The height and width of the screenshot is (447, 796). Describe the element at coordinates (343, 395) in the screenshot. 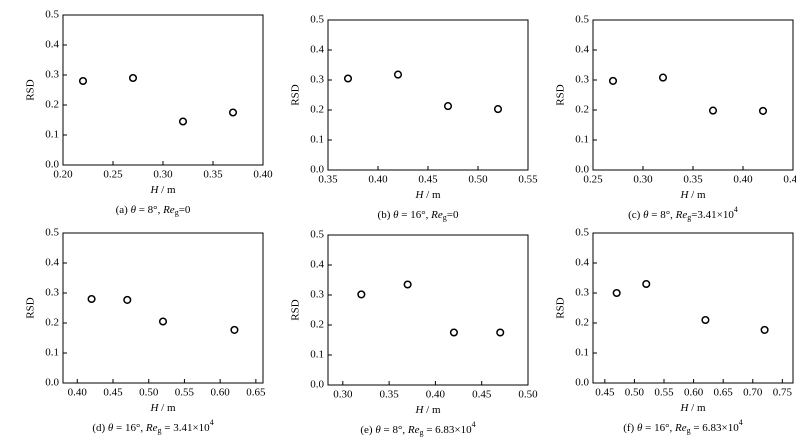

I see `x-tick-label: 0.30` at that location.